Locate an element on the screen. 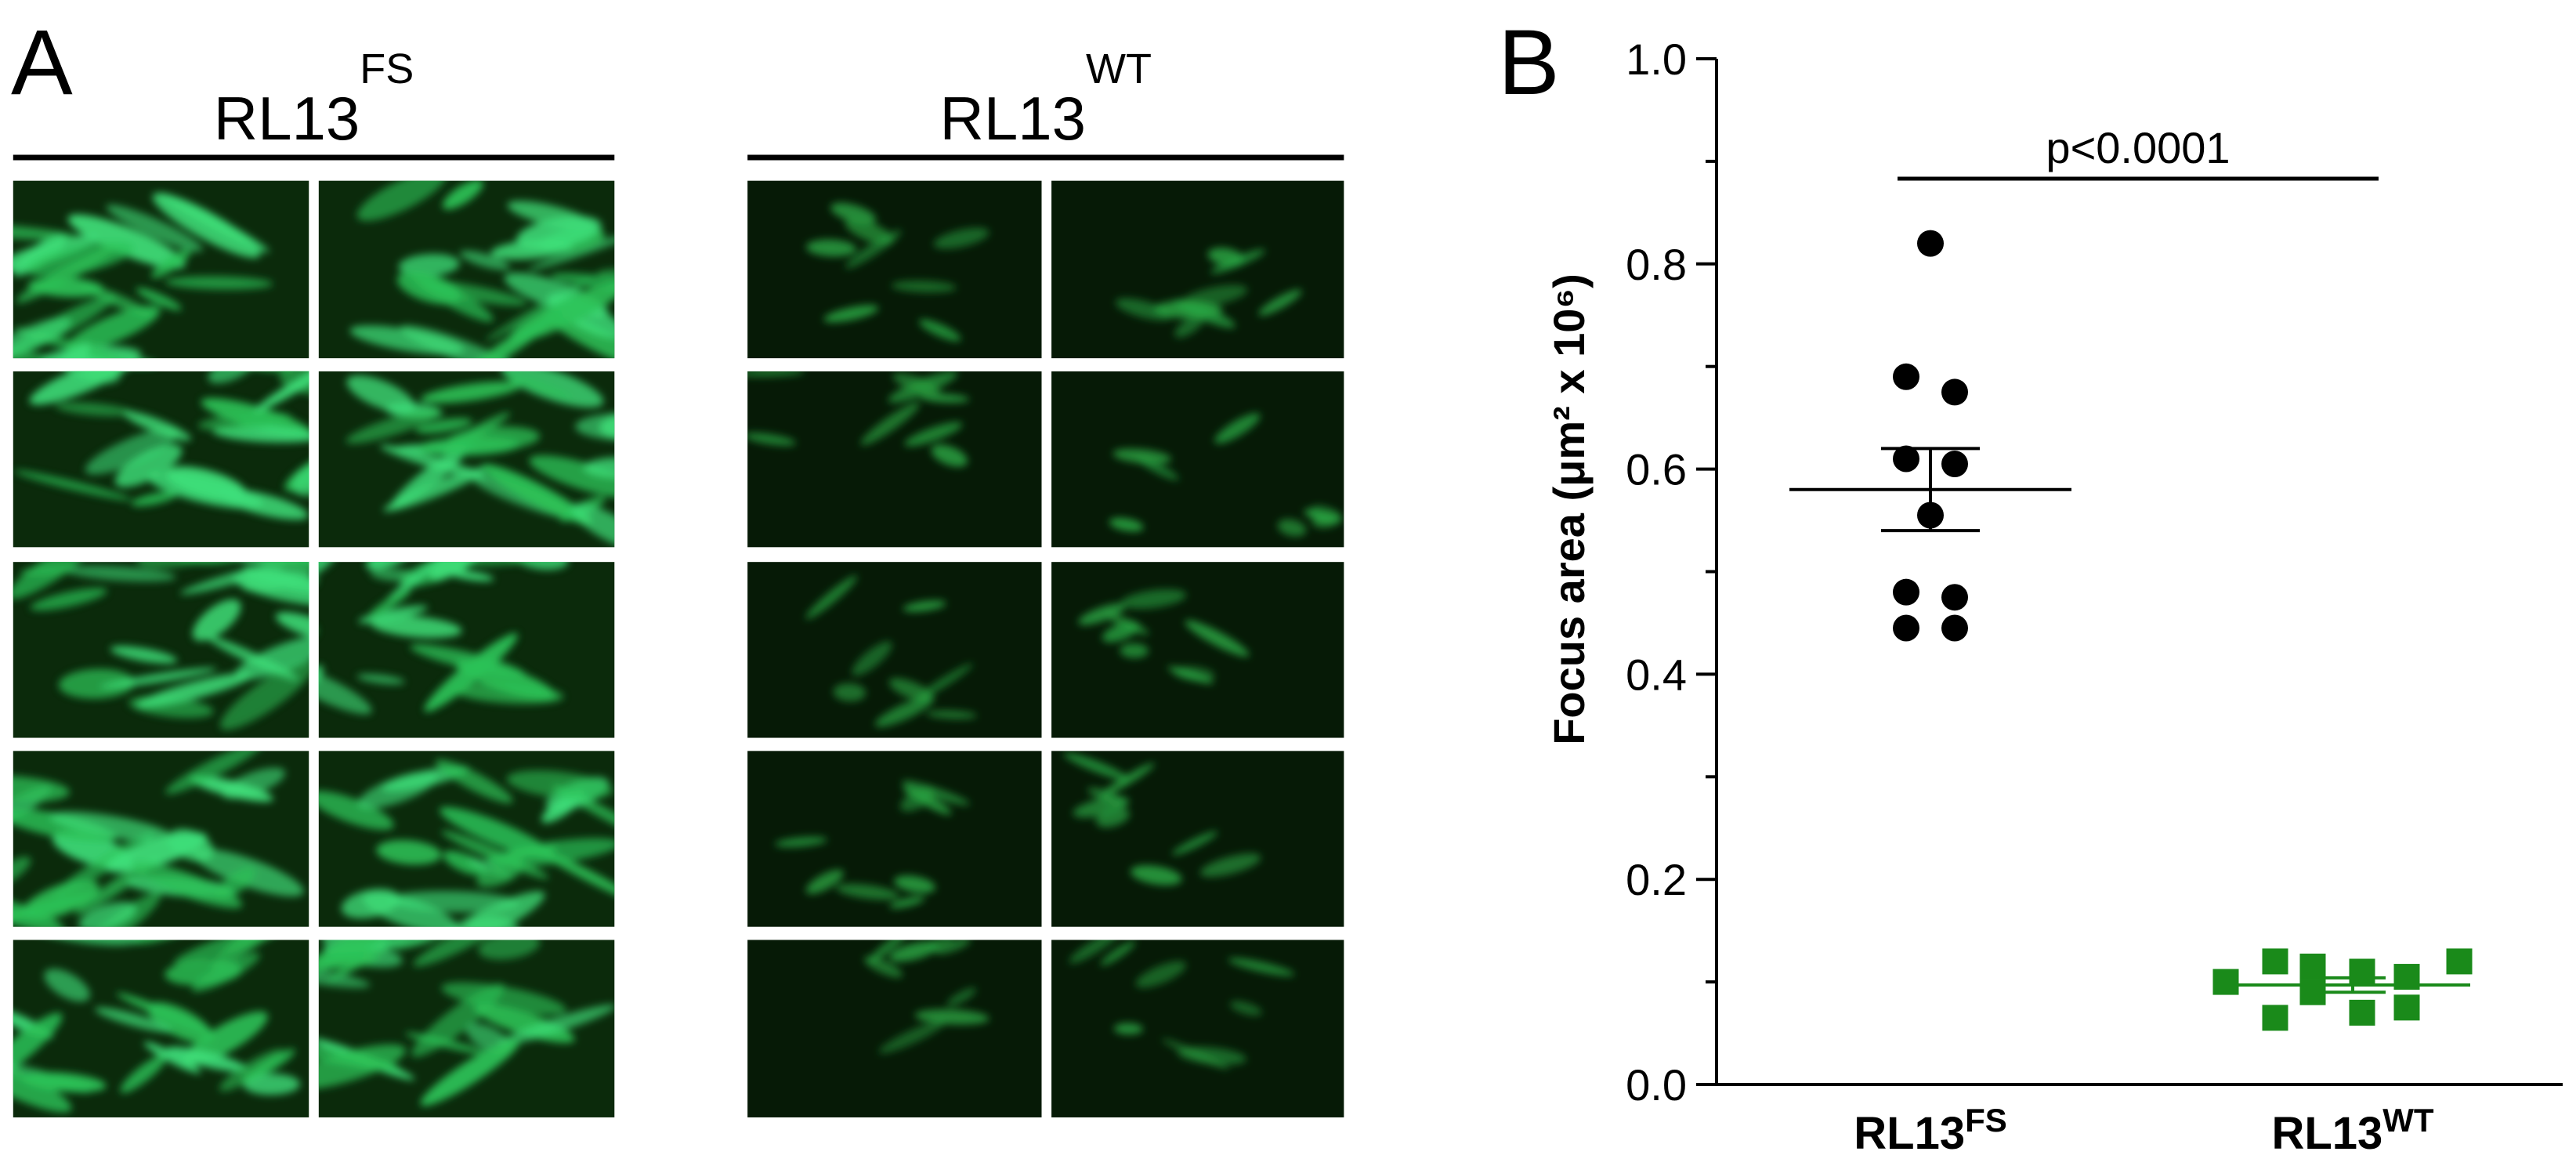  group-title-superscript: WT is located at coordinates (1119, 68).